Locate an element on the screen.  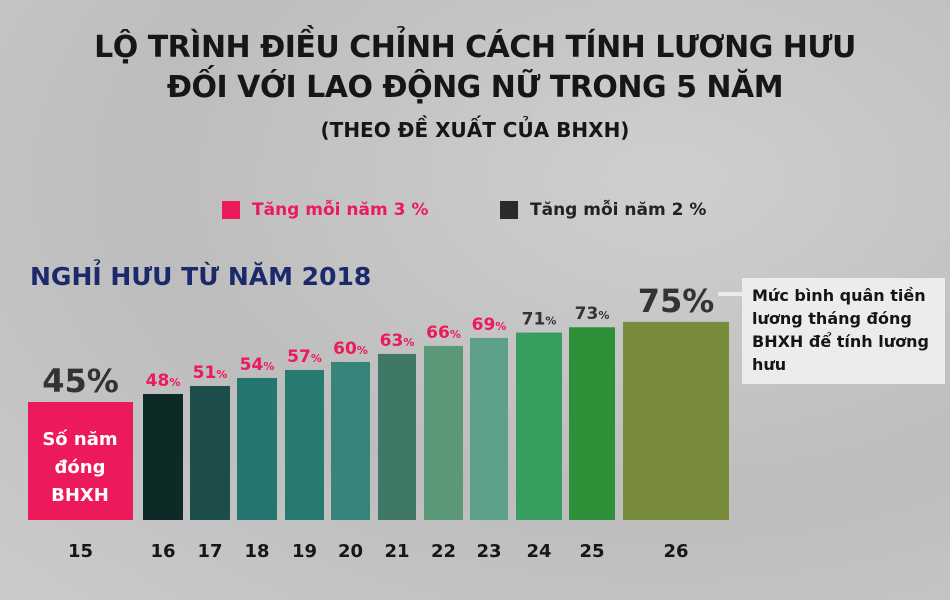
legend-item-2pct: Tăng mỗi năm 2 % is located at coordinates (603, 210).